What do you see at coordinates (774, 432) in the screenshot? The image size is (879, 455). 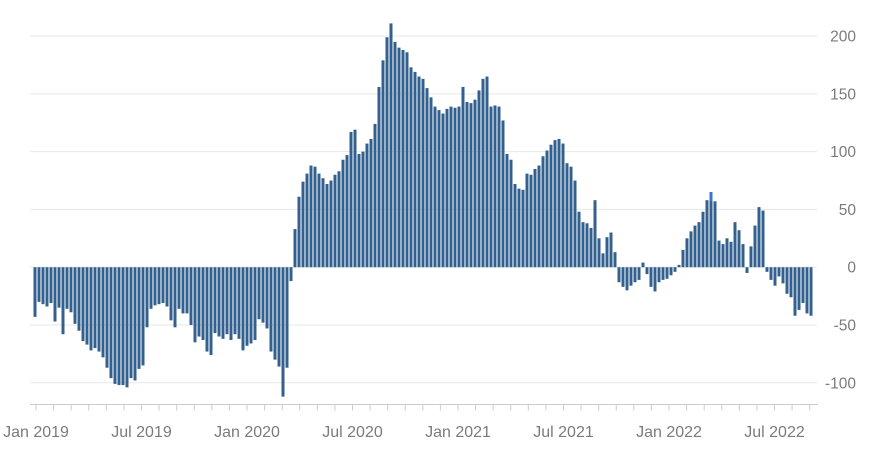 I see `x-tick-label: Jul 2022` at bounding box center [774, 432].